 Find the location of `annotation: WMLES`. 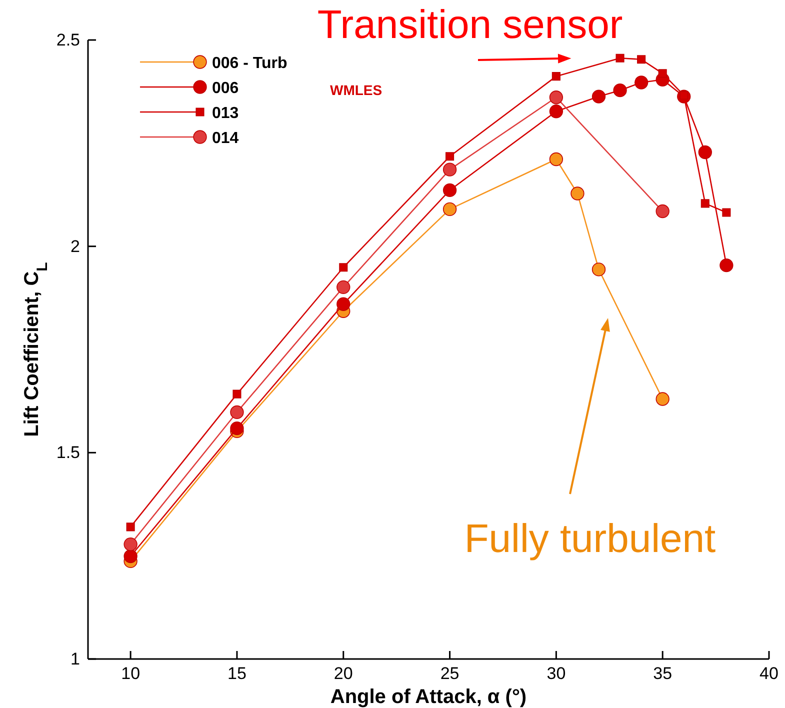

annotation: WMLES is located at coordinates (356, 90).